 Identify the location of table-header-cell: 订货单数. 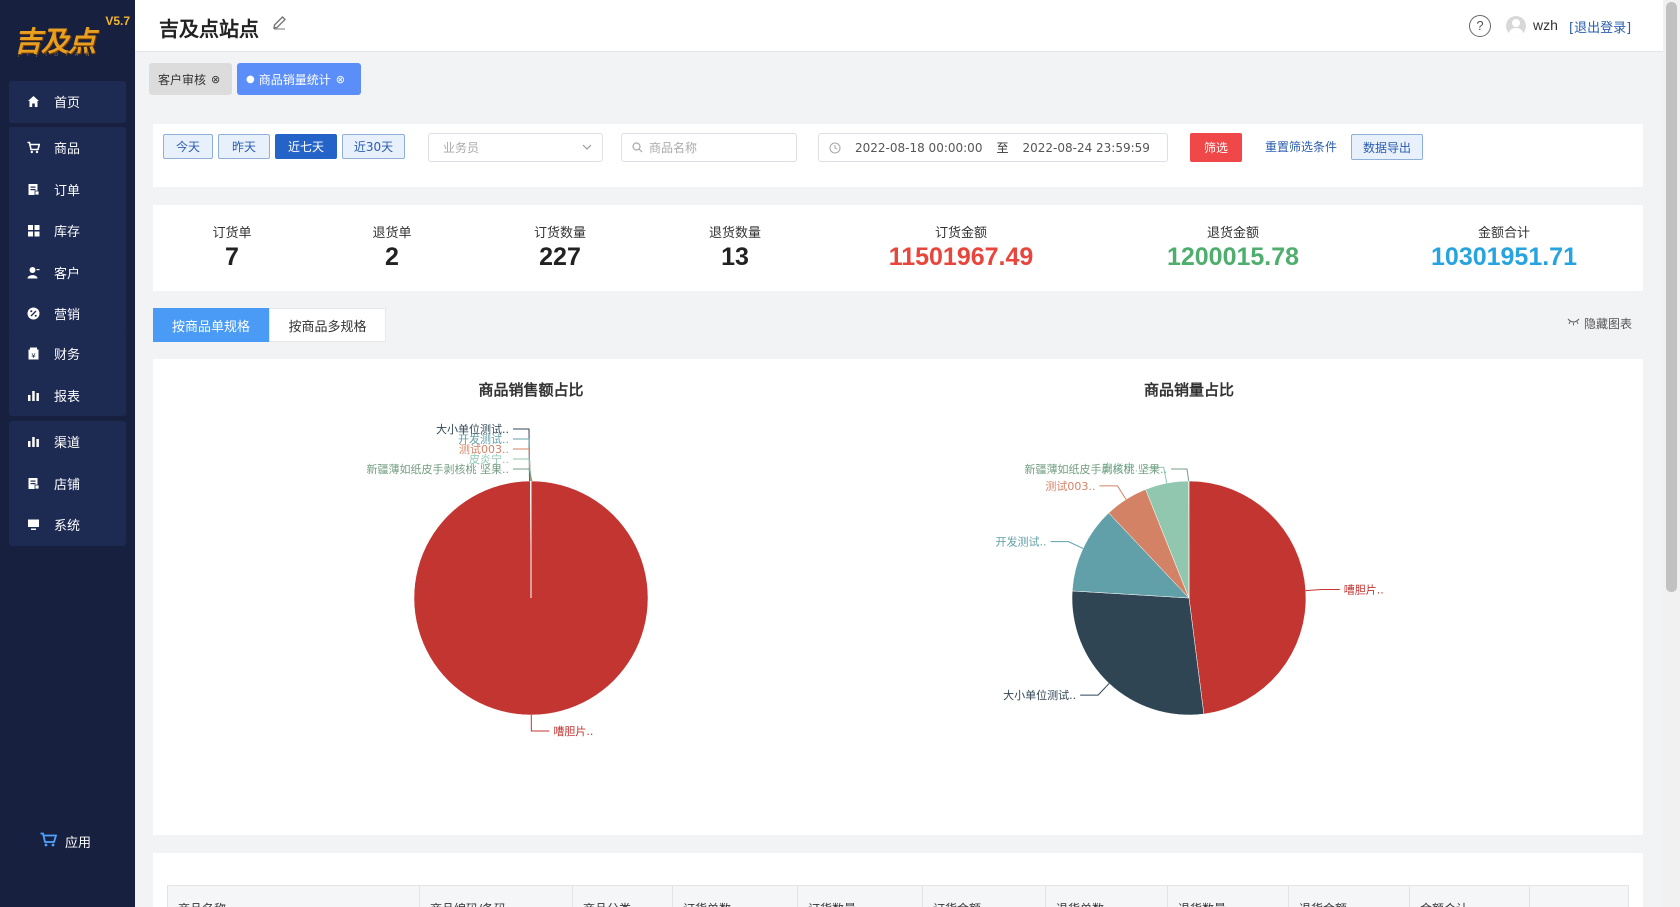
(735, 896).